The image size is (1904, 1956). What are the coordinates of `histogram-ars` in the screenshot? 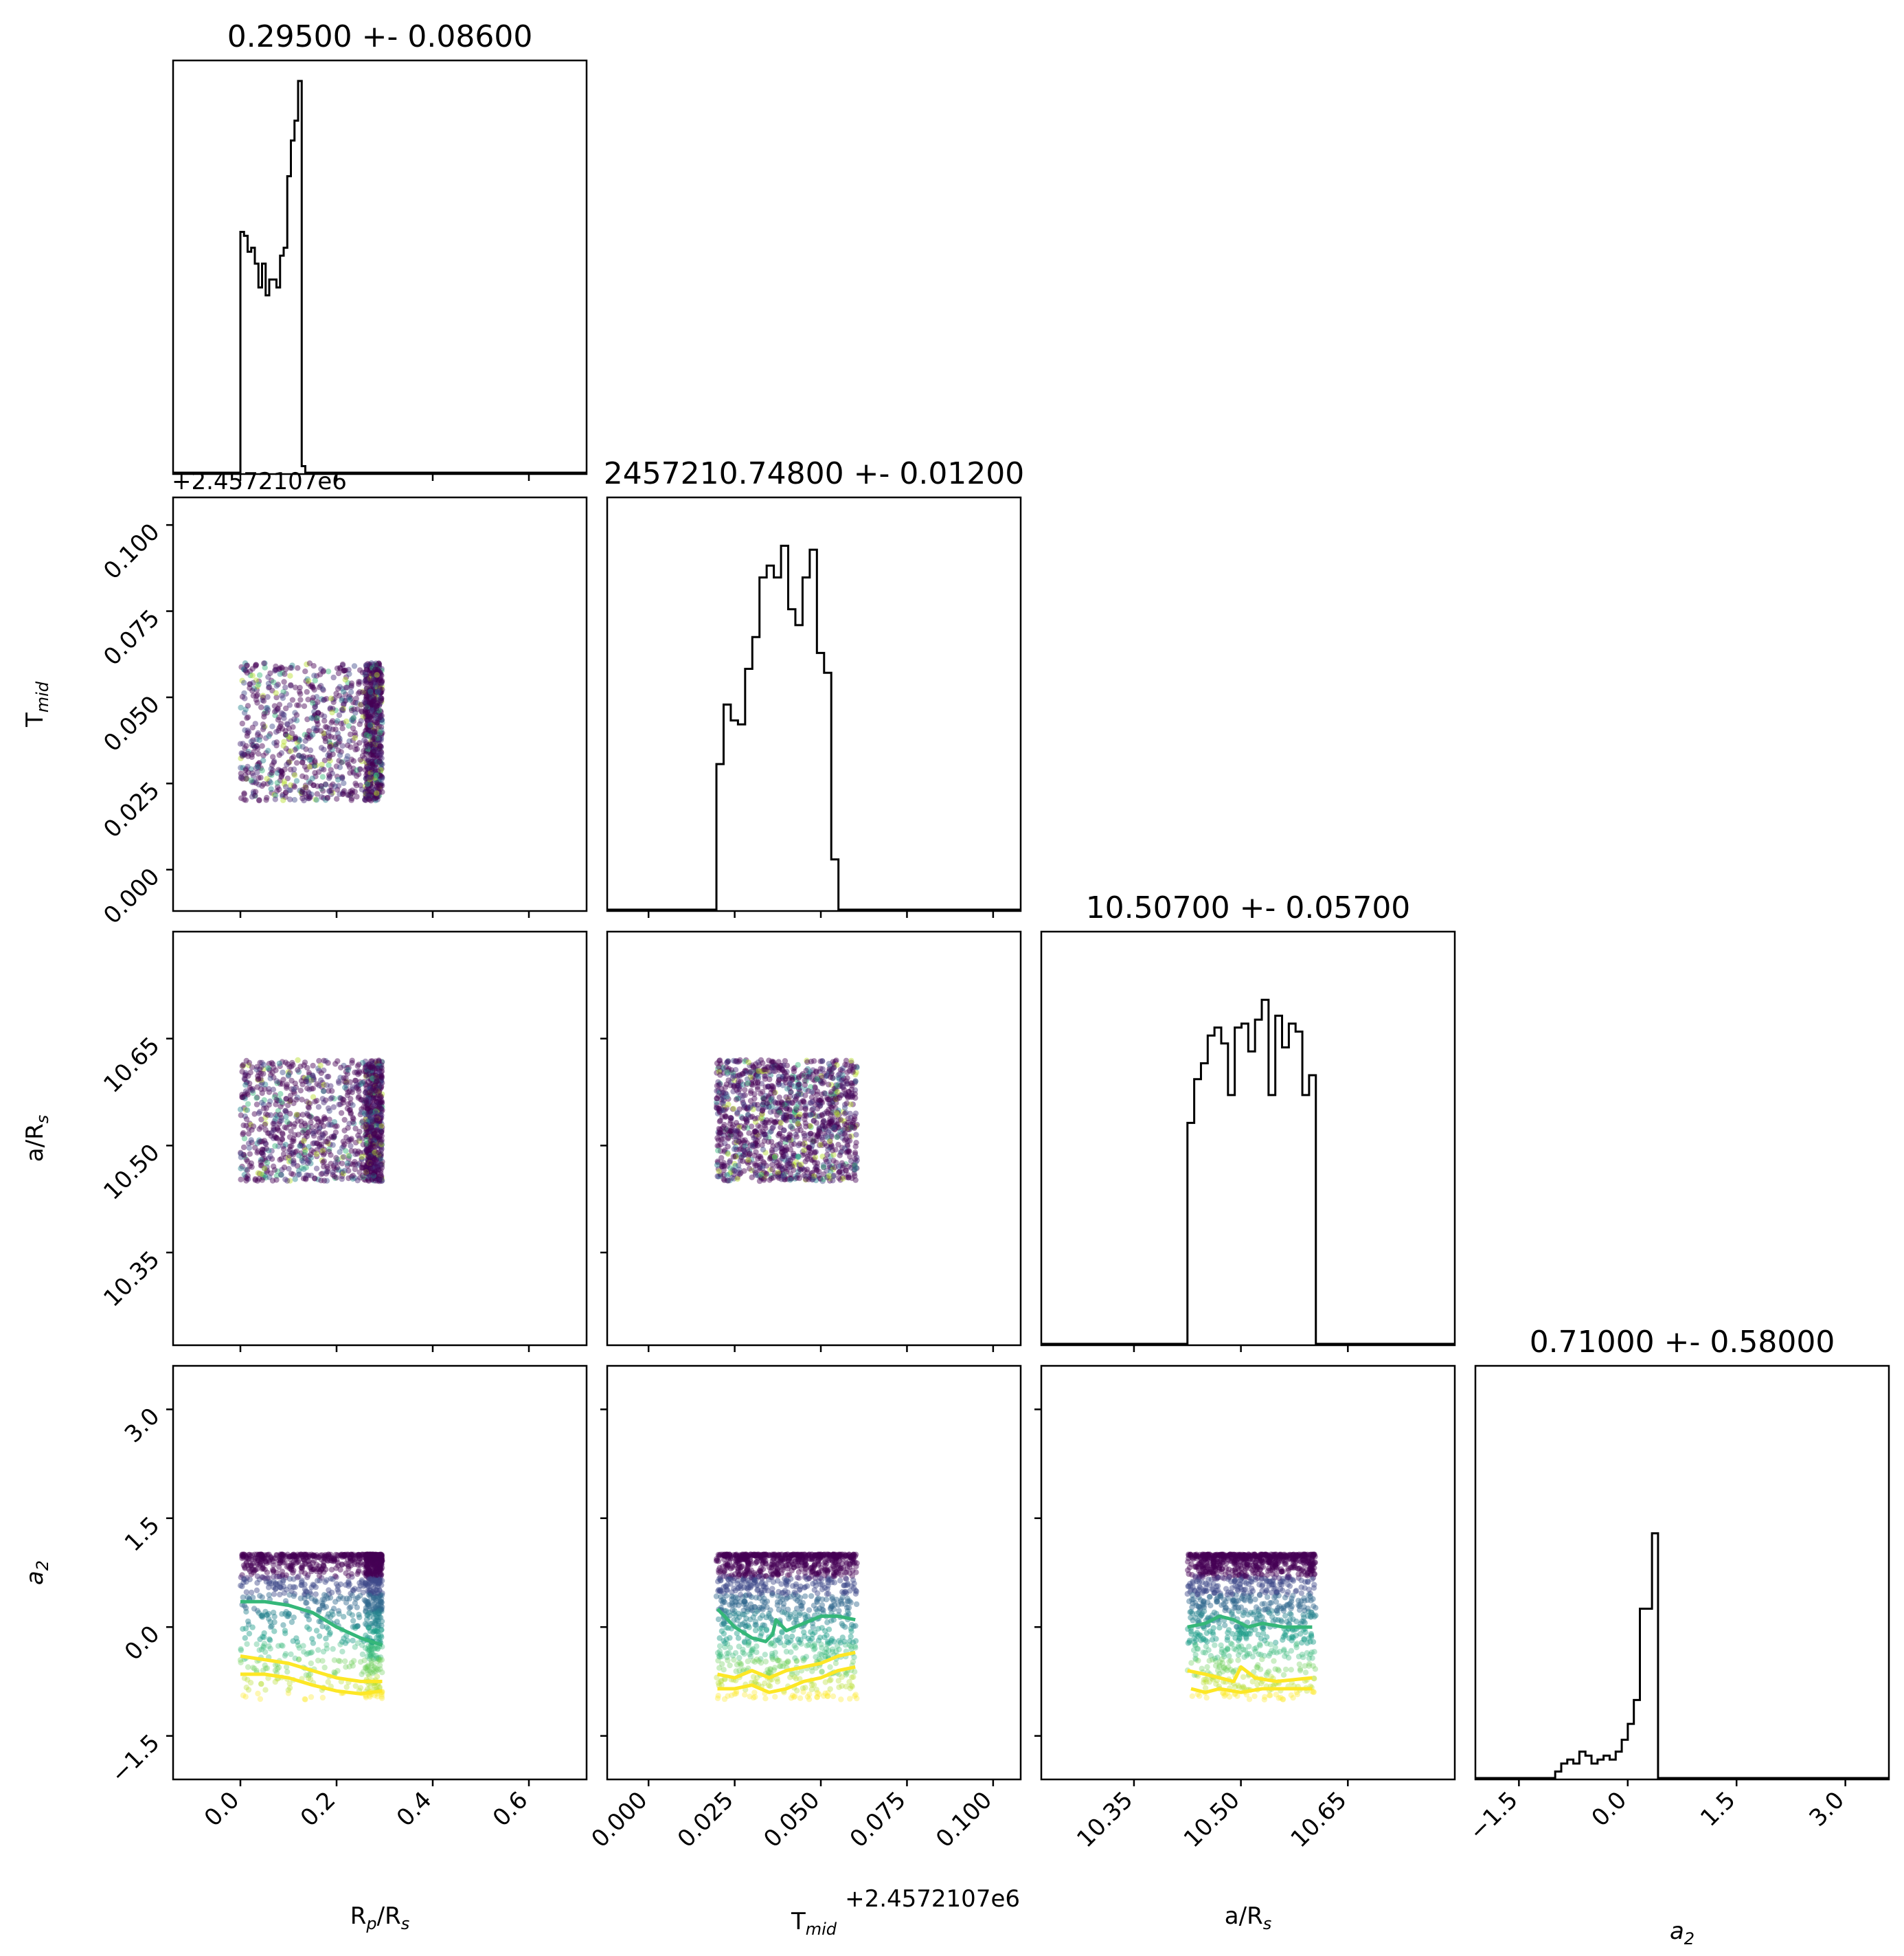 It's located at (1248, 1171).